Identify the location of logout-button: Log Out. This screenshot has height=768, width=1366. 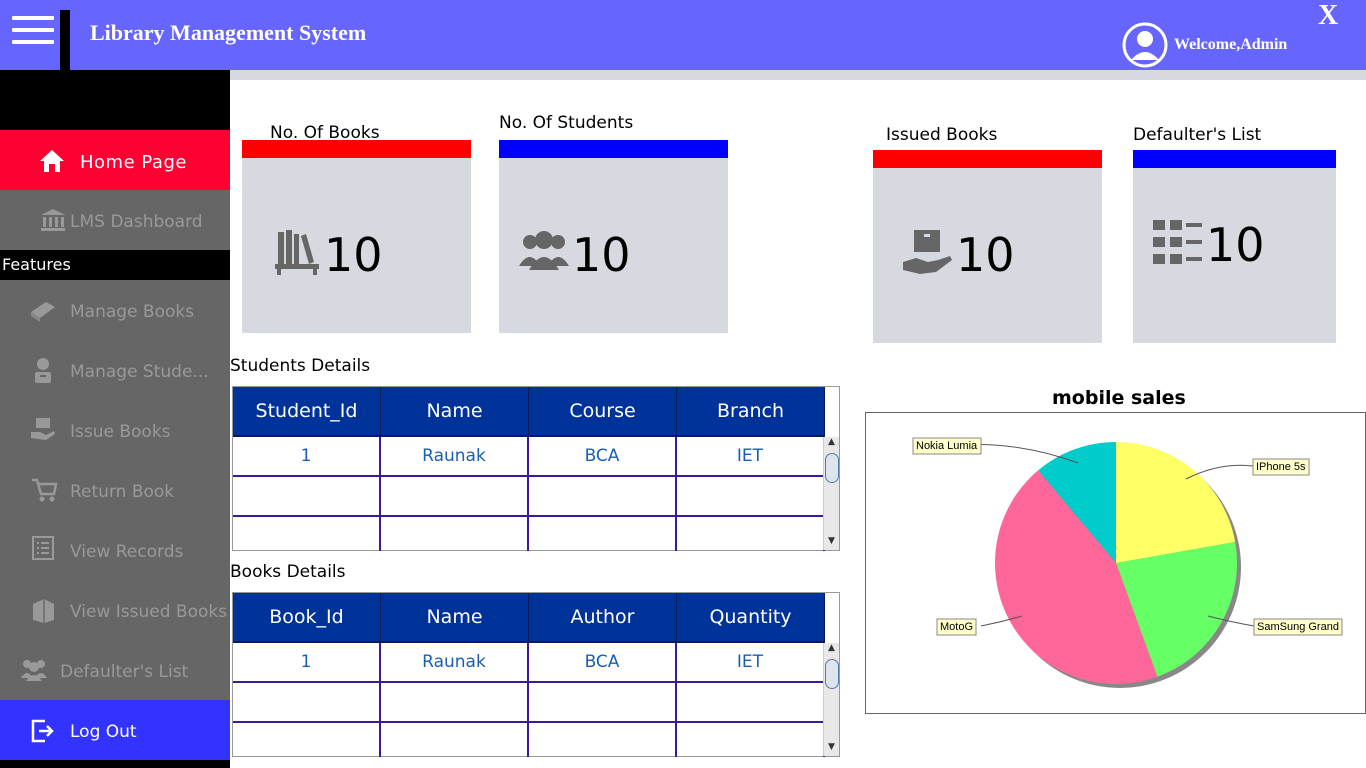
(115, 730).